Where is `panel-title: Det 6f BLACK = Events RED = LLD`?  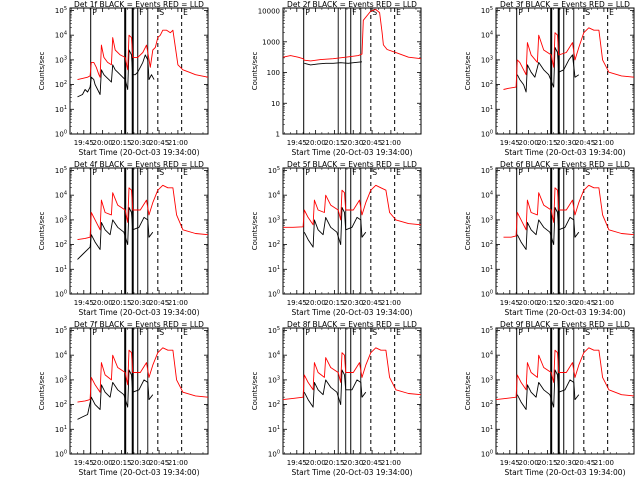 panel-title: Det 6f BLACK = Events RED = LLD is located at coordinates (565, 164).